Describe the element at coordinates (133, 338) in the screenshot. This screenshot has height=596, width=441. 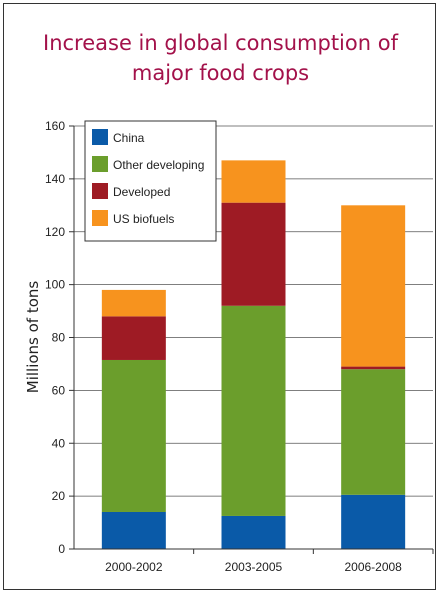
I see `bar-2000-2002-developed` at that location.